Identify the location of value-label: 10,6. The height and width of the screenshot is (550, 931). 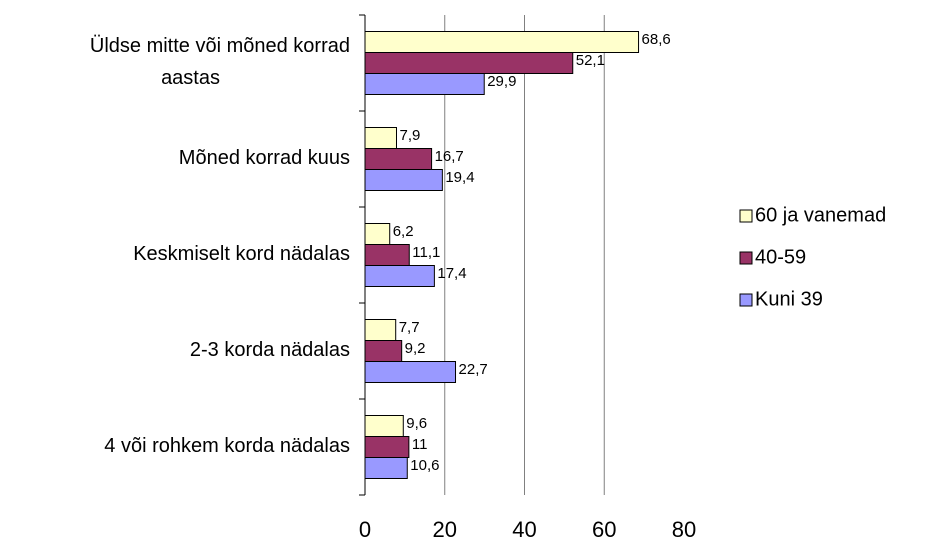
(424, 465).